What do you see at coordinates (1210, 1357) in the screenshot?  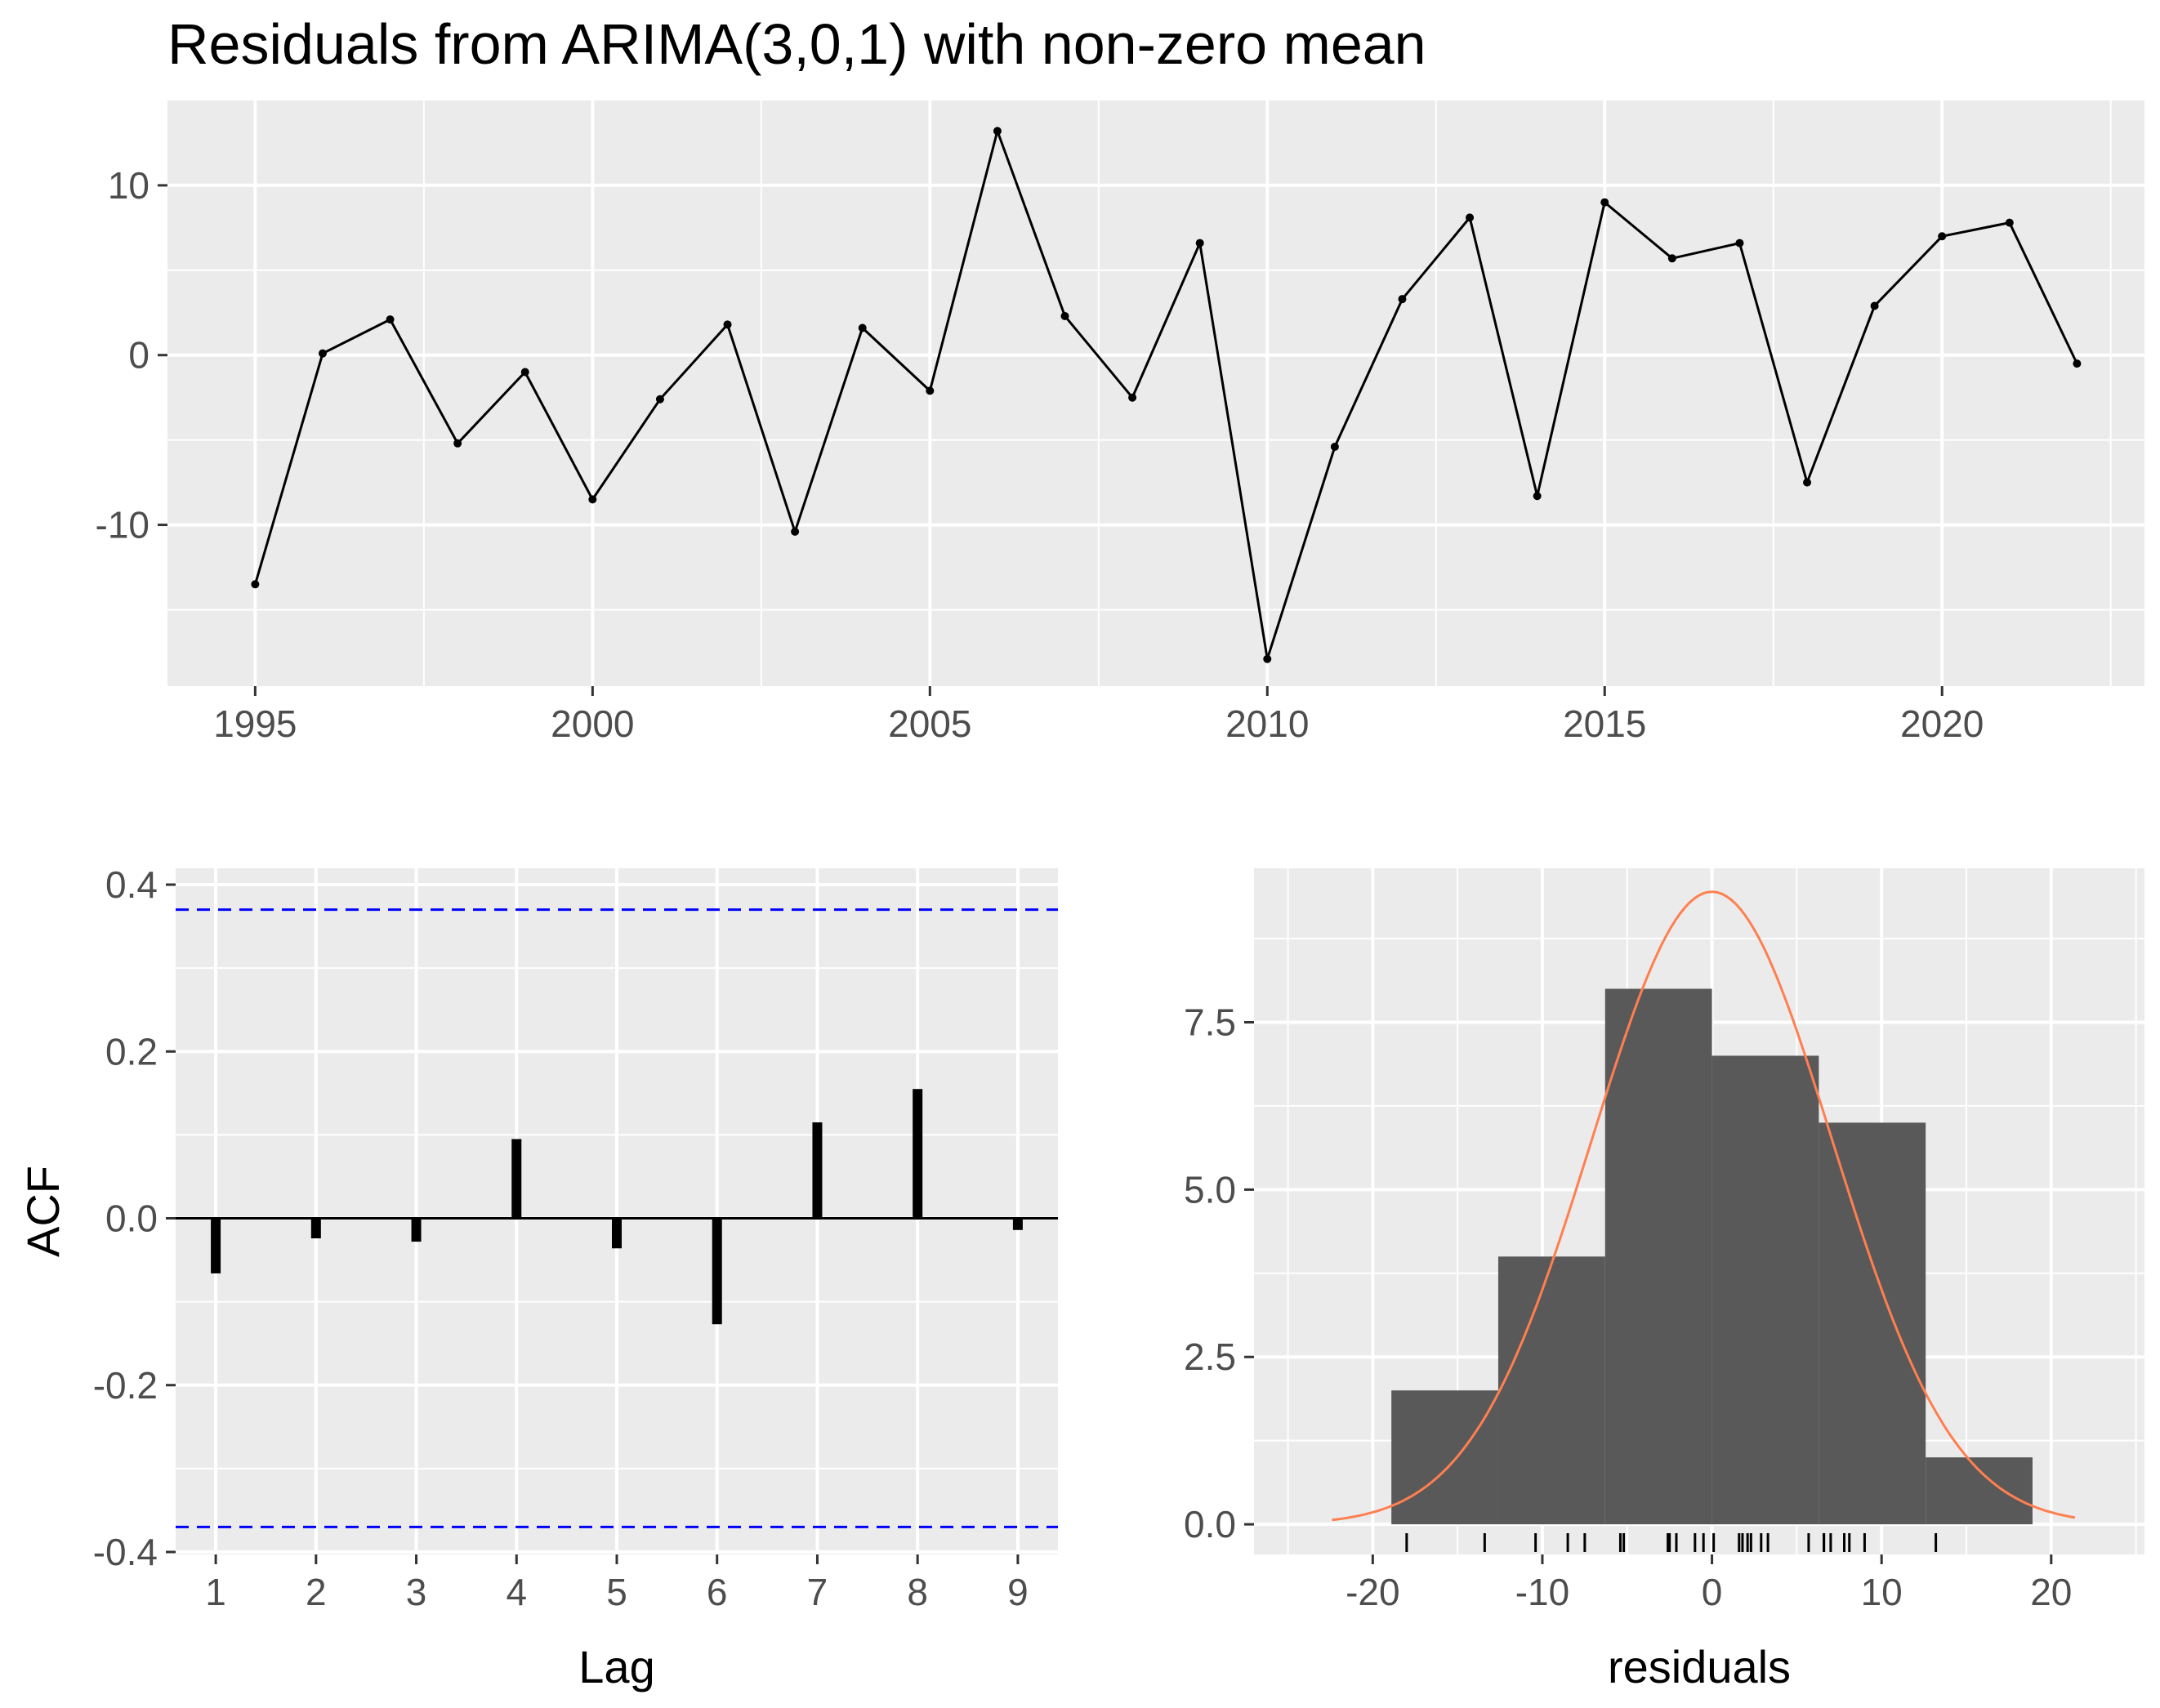 I see `histogram-y-tick-label: 2.5` at bounding box center [1210, 1357].